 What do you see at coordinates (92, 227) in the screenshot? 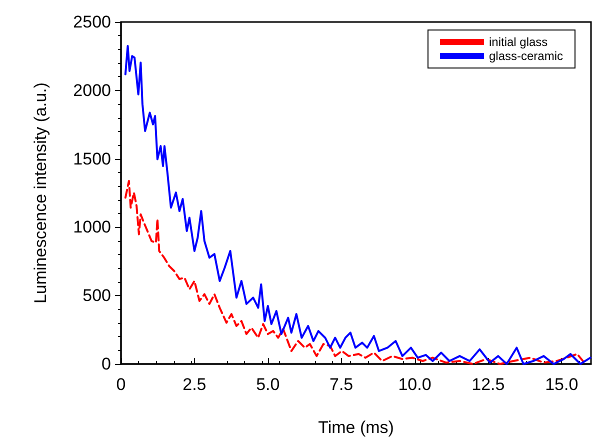
I see `y-tick-label: 1000` at bounding box center [92, 227].